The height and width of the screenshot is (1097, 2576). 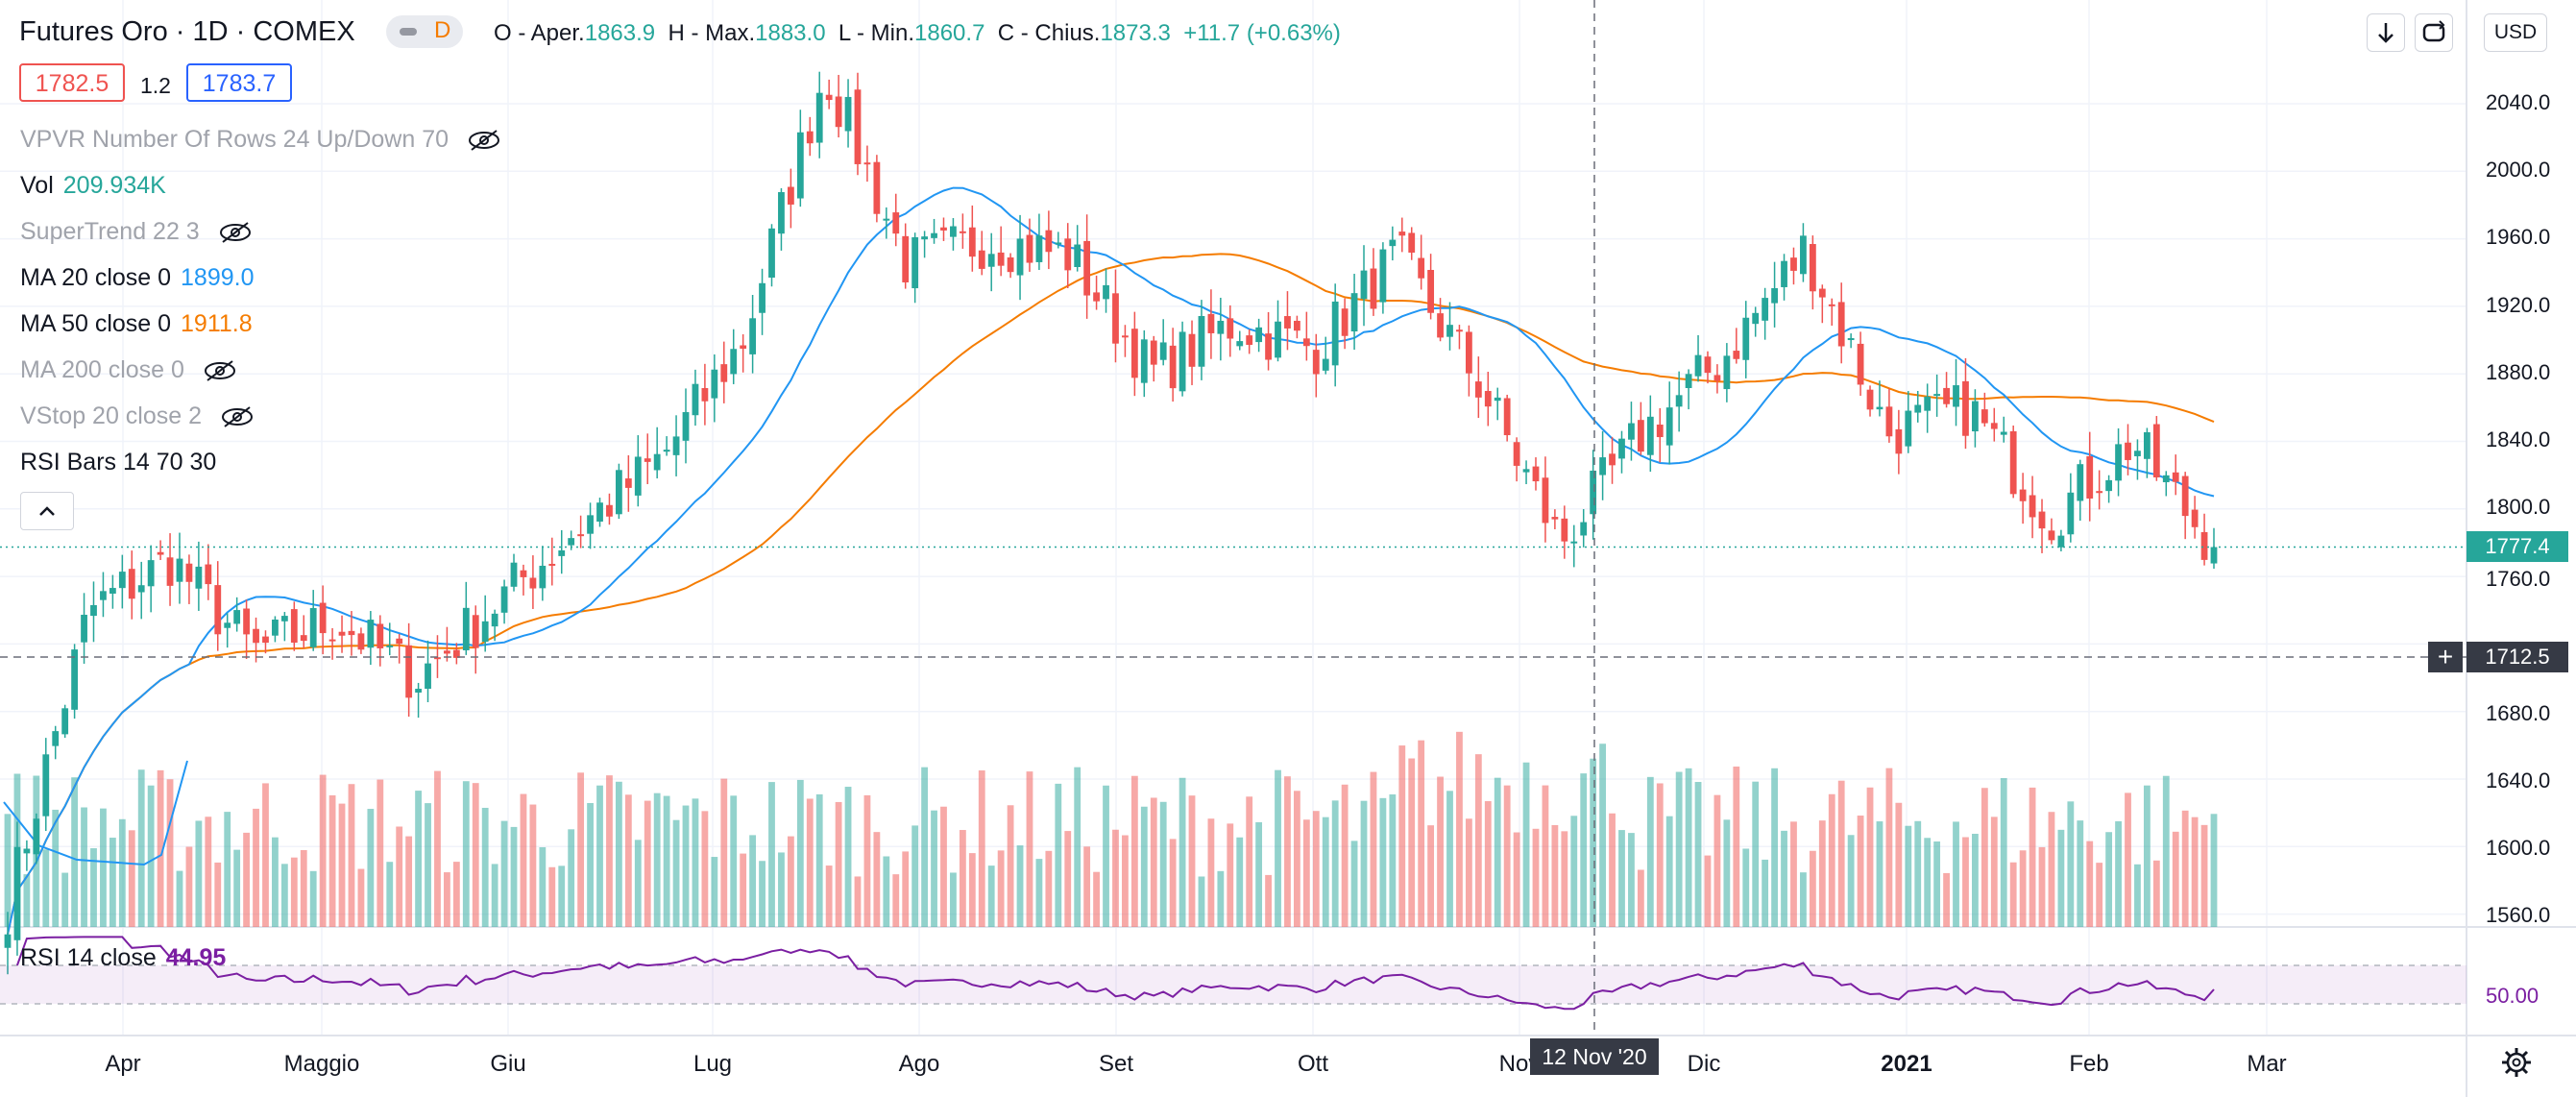 I want to click on crosshair-price-tag: 1712.5, so click(x=2517, y=657).